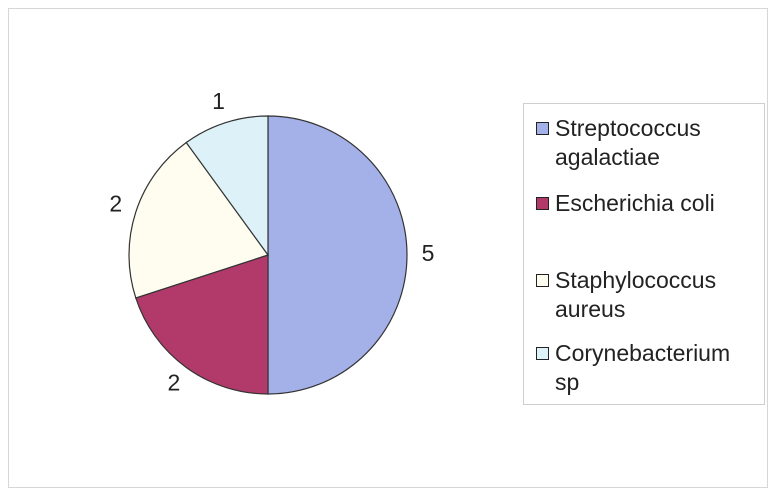 The image size is (777, 497). Describe the element at coordinates (628, 142) in the screenshot. I see `legend-label: Streptococcus agalactiae` at that location.